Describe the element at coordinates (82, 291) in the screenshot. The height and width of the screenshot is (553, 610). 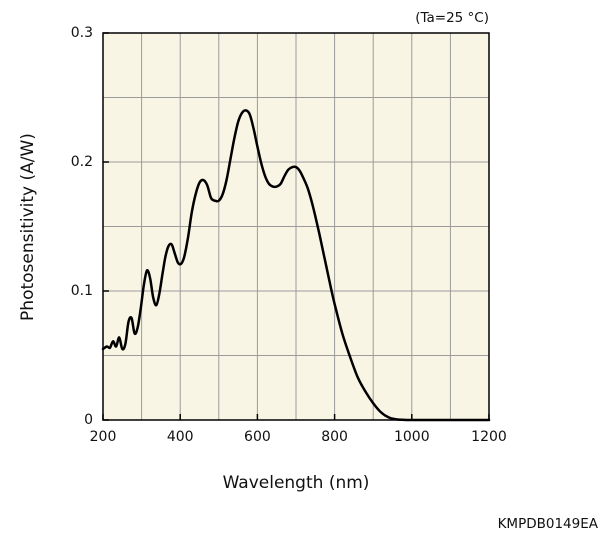
I see `y-tick-label: 0.1` at that location.